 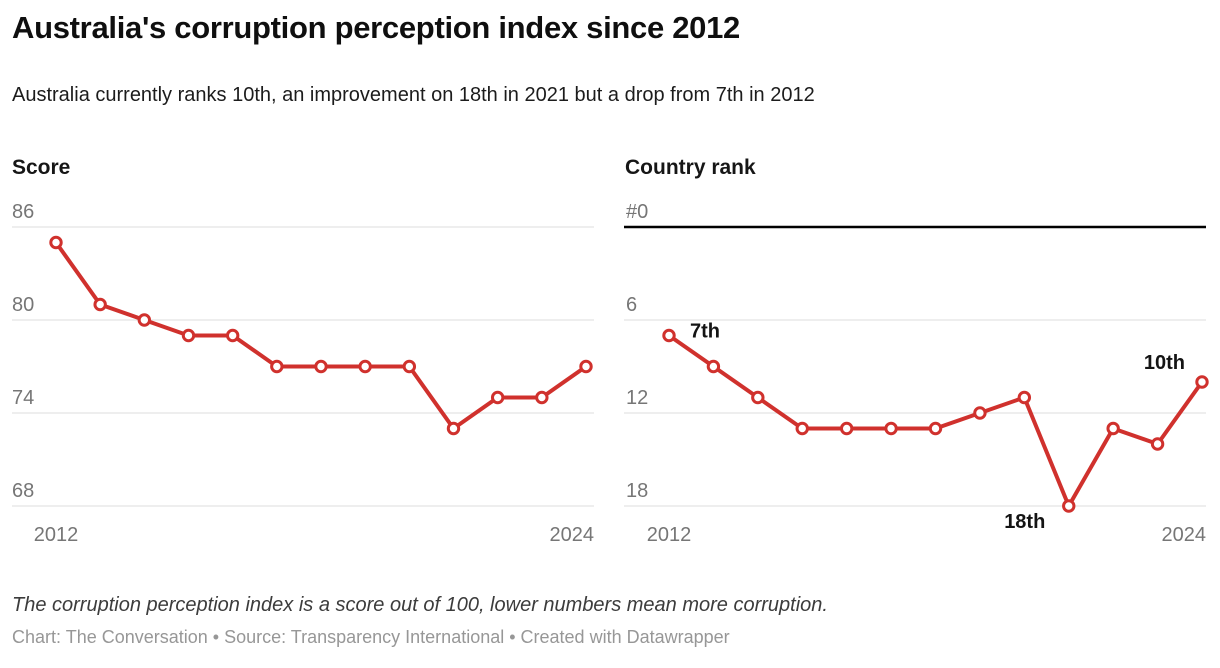 I want to click on score-y-tick-label: 86, so click(x=23, y=212).